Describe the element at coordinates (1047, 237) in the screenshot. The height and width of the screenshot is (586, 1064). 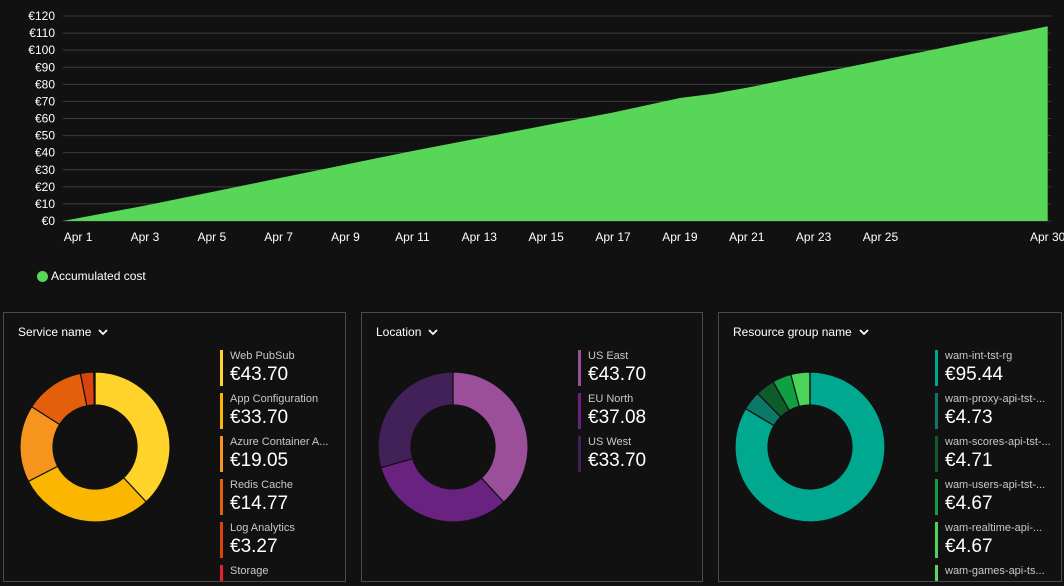
I see `x-tick-label: Apr 30` at that location.